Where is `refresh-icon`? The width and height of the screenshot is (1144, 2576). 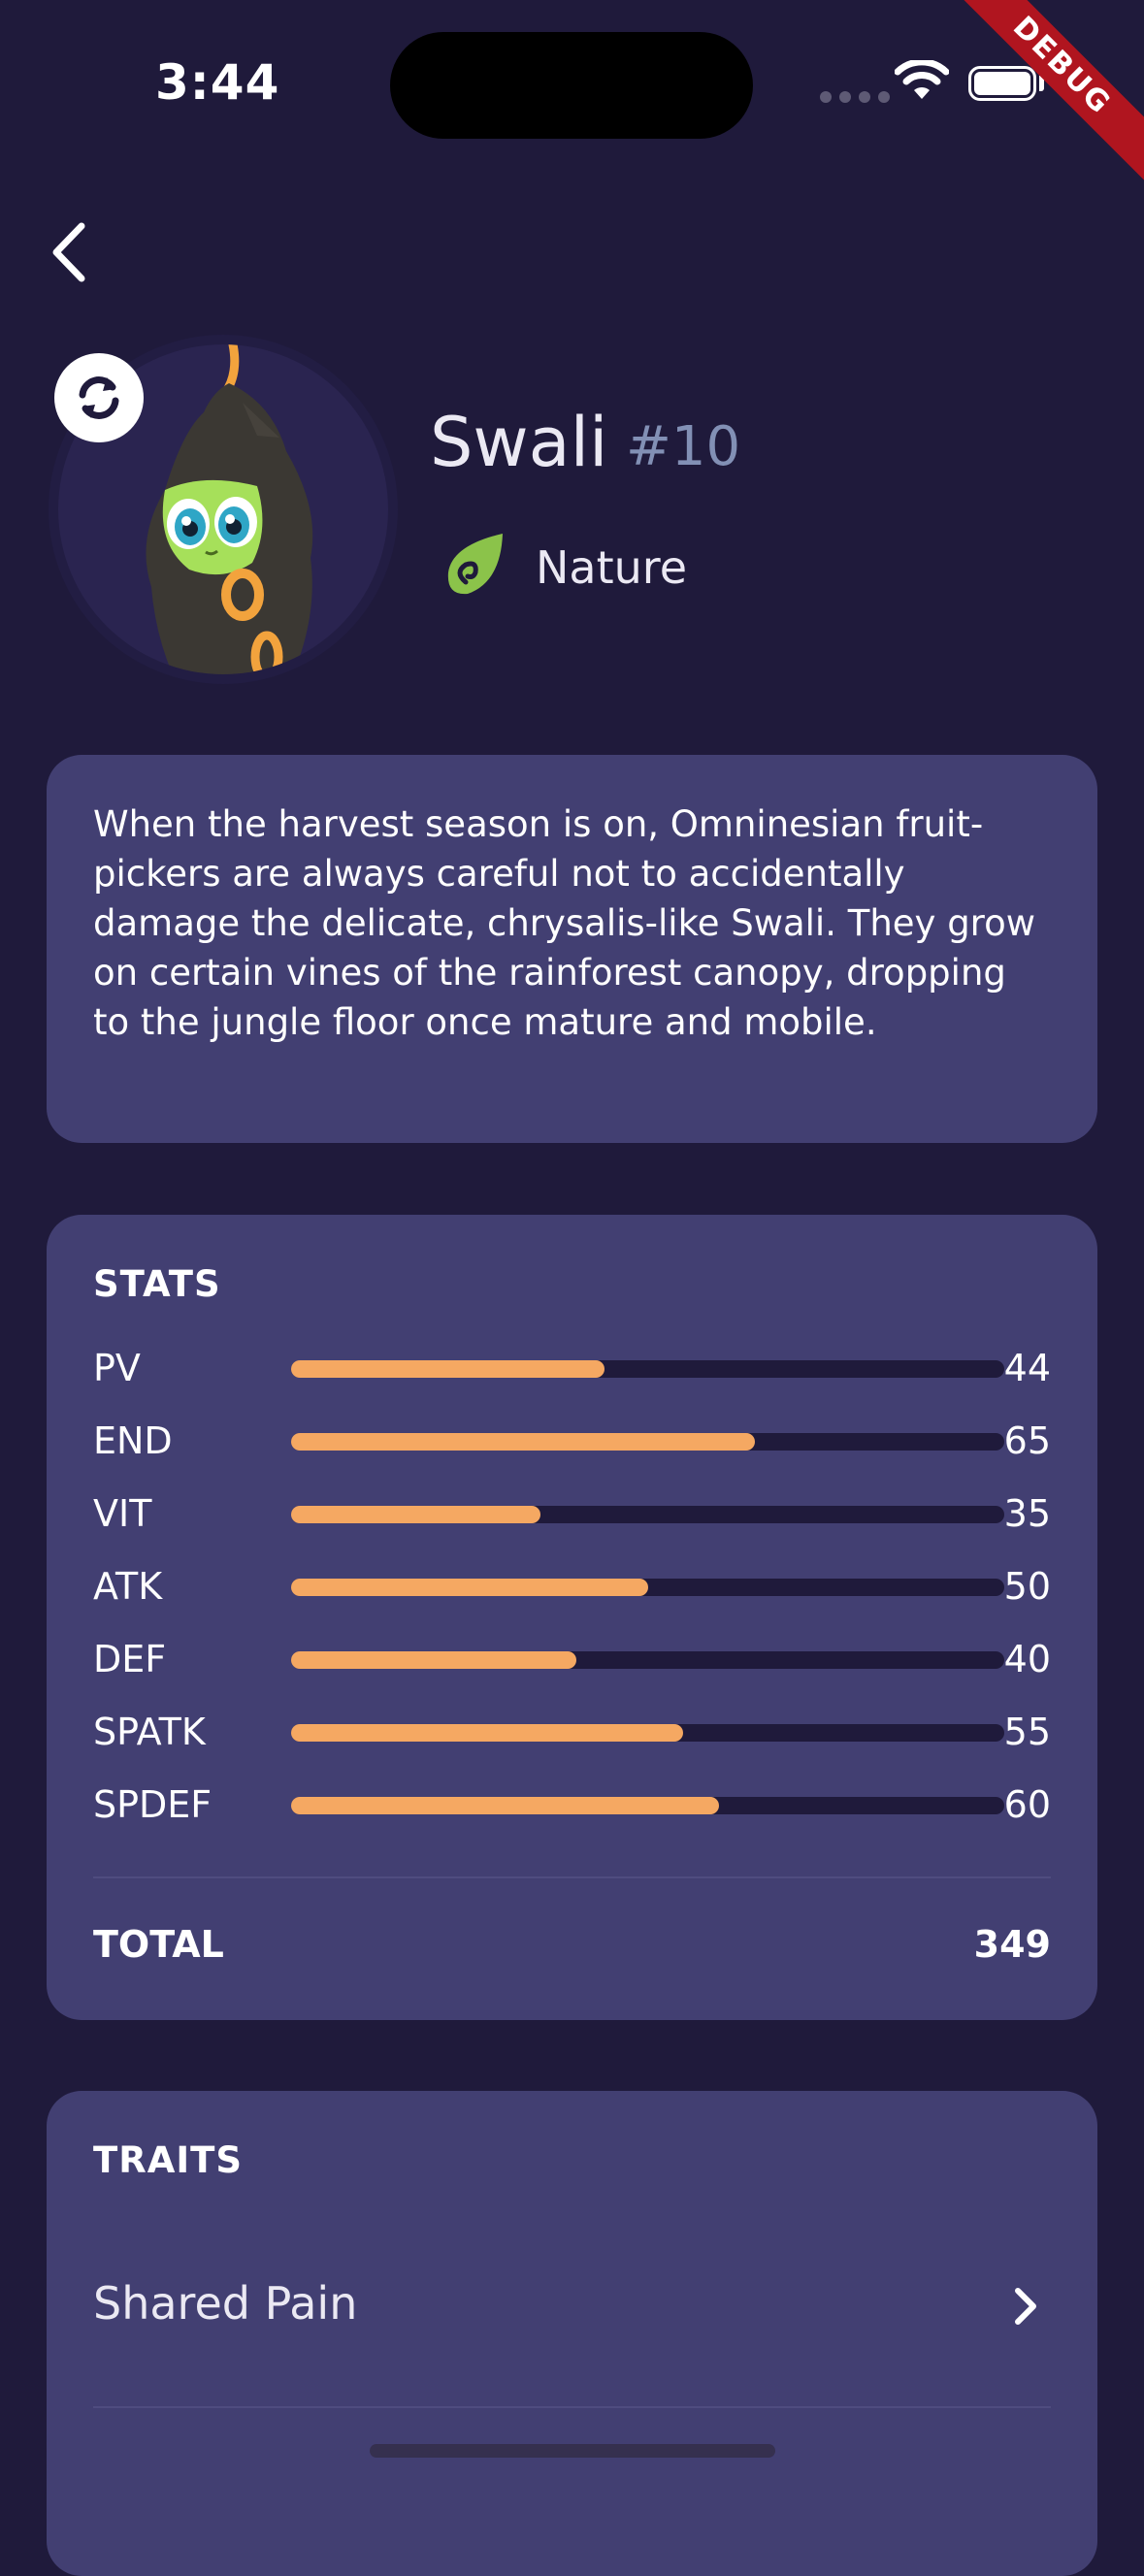 refresh-icon is located at coordinates (99, 397).